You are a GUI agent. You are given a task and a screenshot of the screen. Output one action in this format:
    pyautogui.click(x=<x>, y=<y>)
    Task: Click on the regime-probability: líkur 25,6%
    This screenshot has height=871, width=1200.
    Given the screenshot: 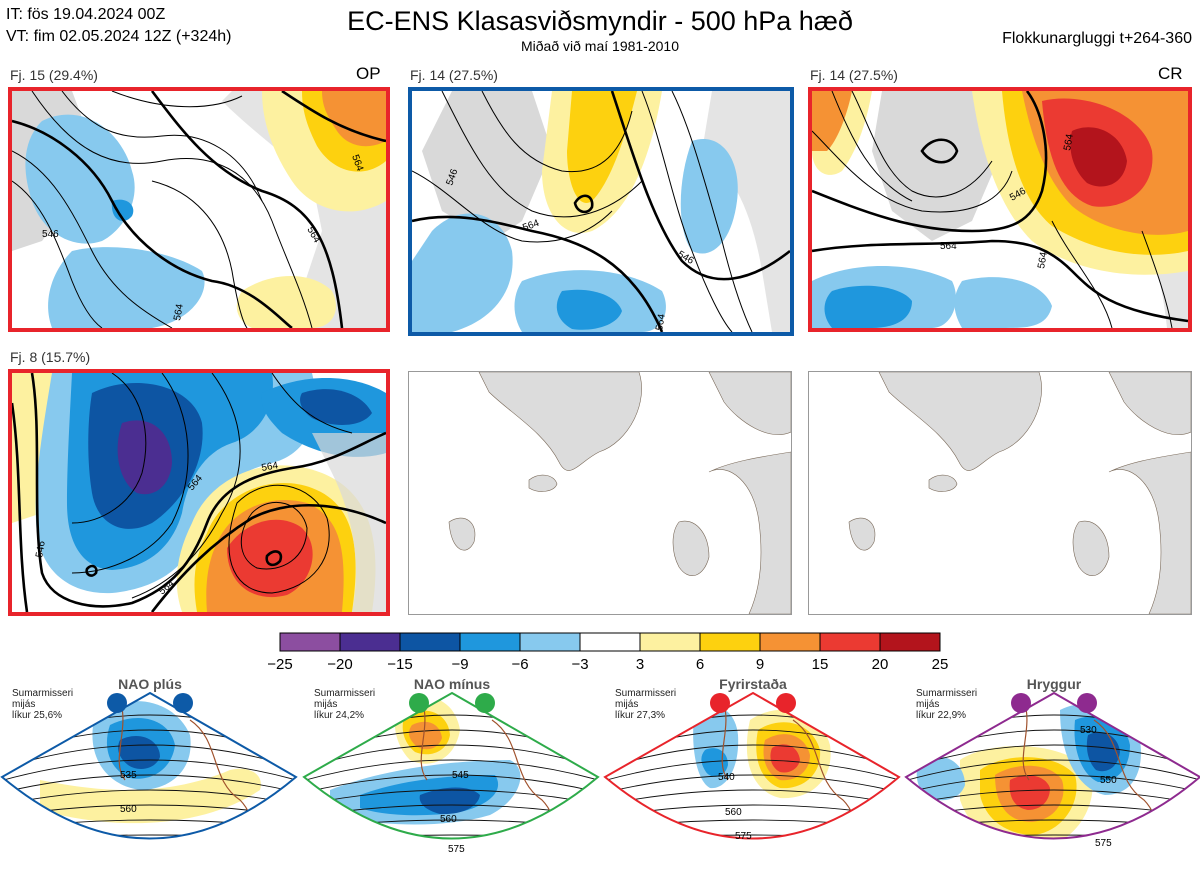 What is the action you would take?
    pyautogui.click(x=37, y=715)
    